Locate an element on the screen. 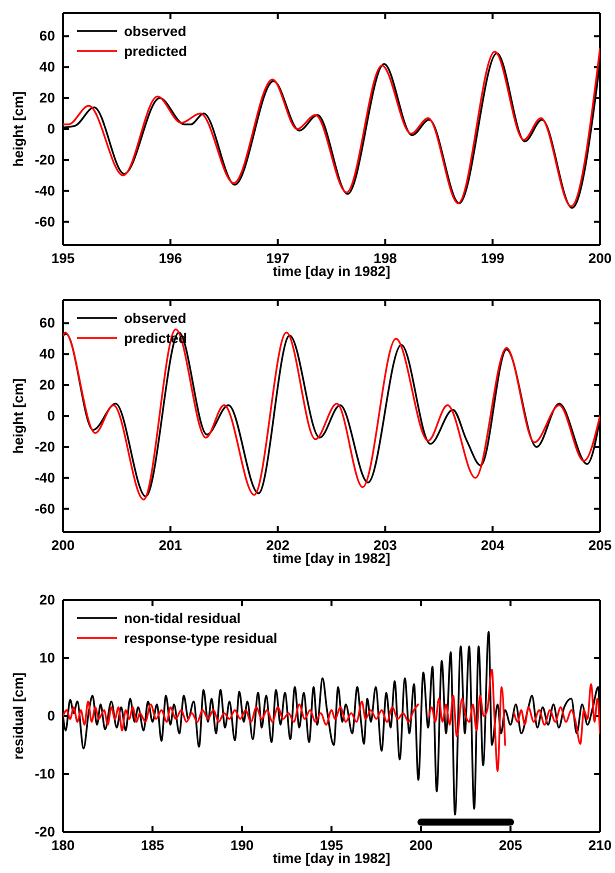 The width and height of the screenshot is (615, 873). x-tick-label: 201 is located at coordinates (170, 544).